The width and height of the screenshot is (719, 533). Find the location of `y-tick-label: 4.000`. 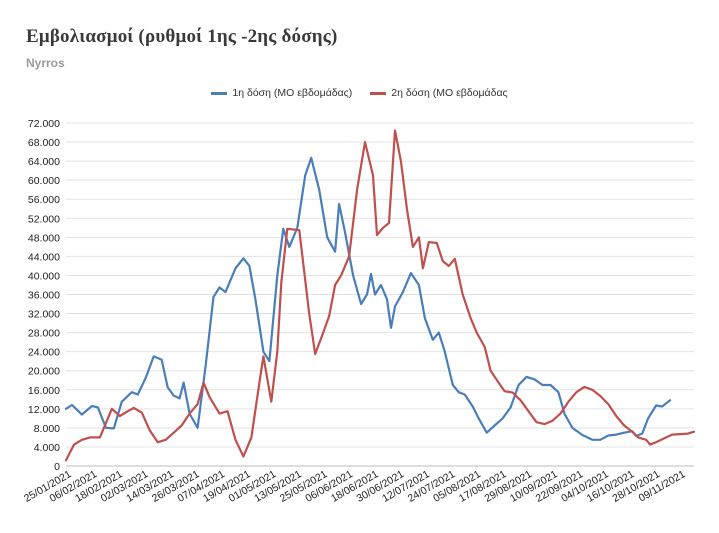

y-tick-label: 4.000 is located at coordinates (47, 448).